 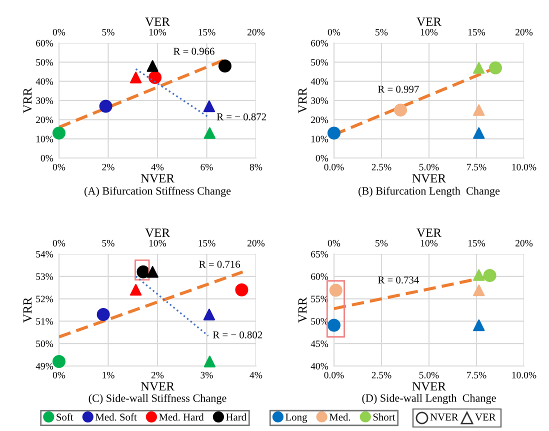 I want to click on x-tick-label: 3%, so click(x=206, y=375).